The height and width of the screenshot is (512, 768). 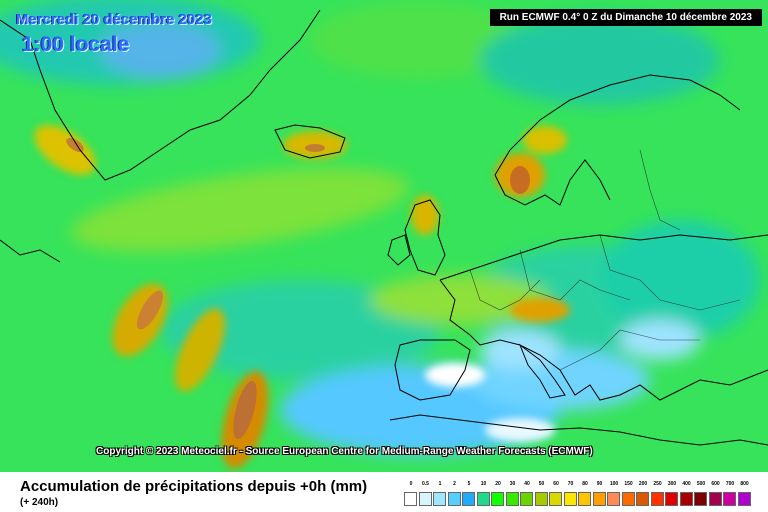 What do you see at coordinates (469, 495) in the screenshot?
I see `legend-step: 5` at bounding box center [469, 495].